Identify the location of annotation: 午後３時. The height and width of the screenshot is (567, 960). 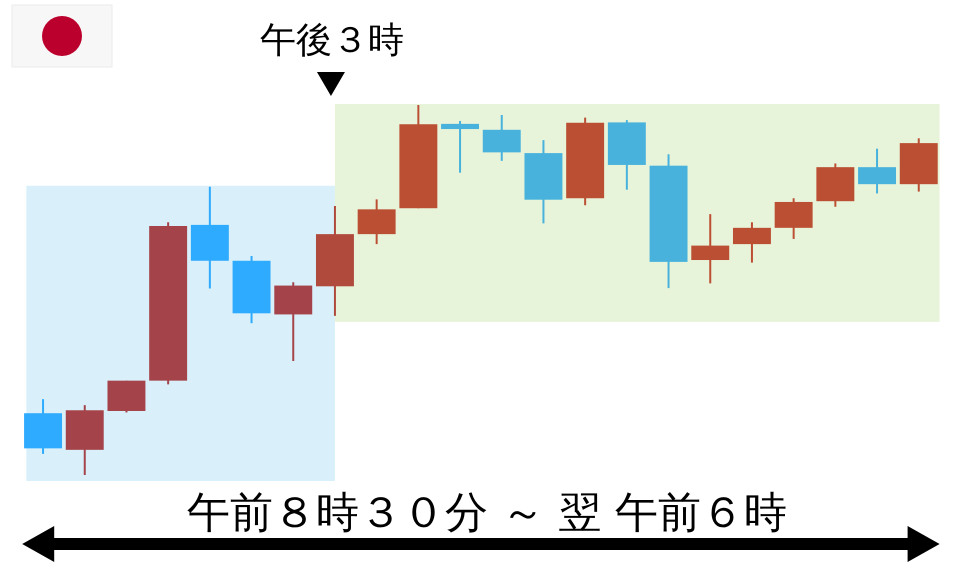
(332, 40).